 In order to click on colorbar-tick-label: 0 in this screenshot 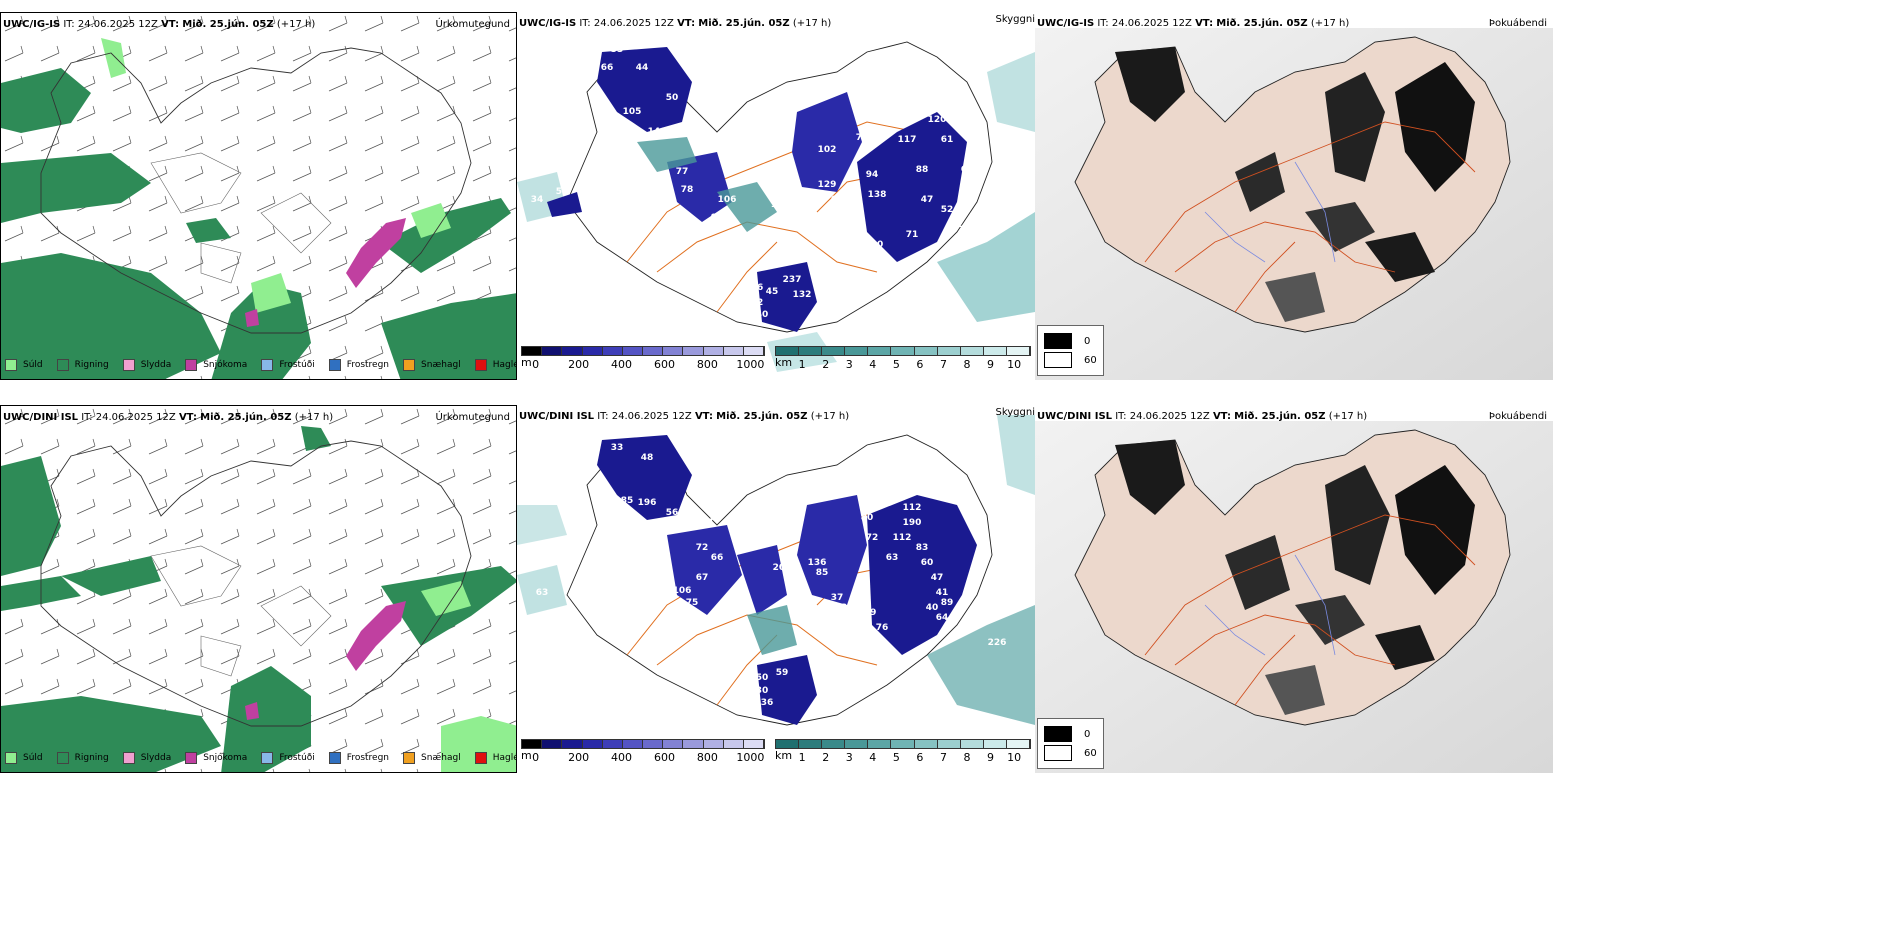, I will do `click(536, 757)`.